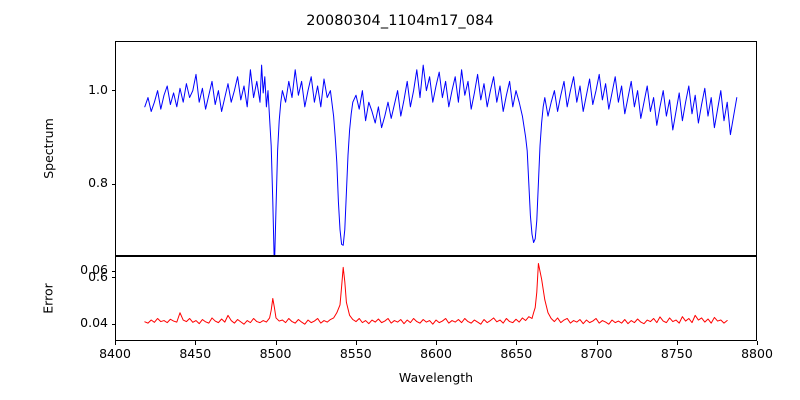 This screenshot has height=400, width=800. Describe the element at coordinates (516, 353) in the screenshot. I see `x-tick-label: 8650` at that location.